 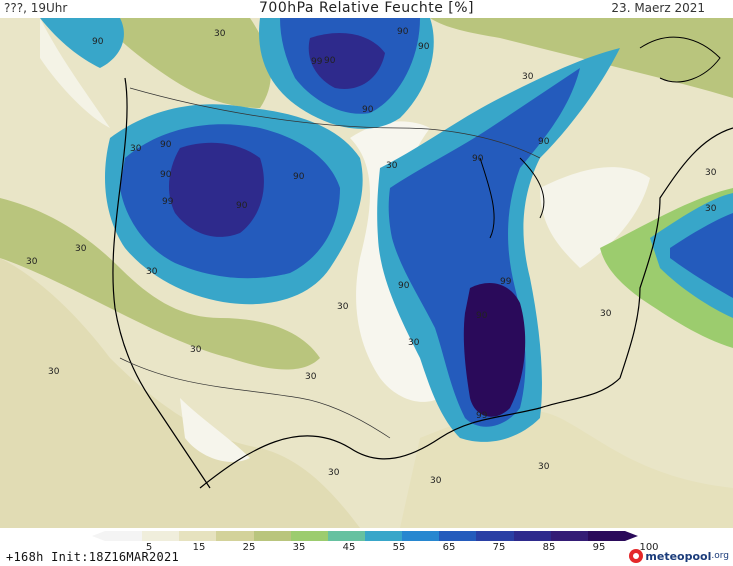 I want to click on logo-text: meteopool, so click(x=678, y=556).